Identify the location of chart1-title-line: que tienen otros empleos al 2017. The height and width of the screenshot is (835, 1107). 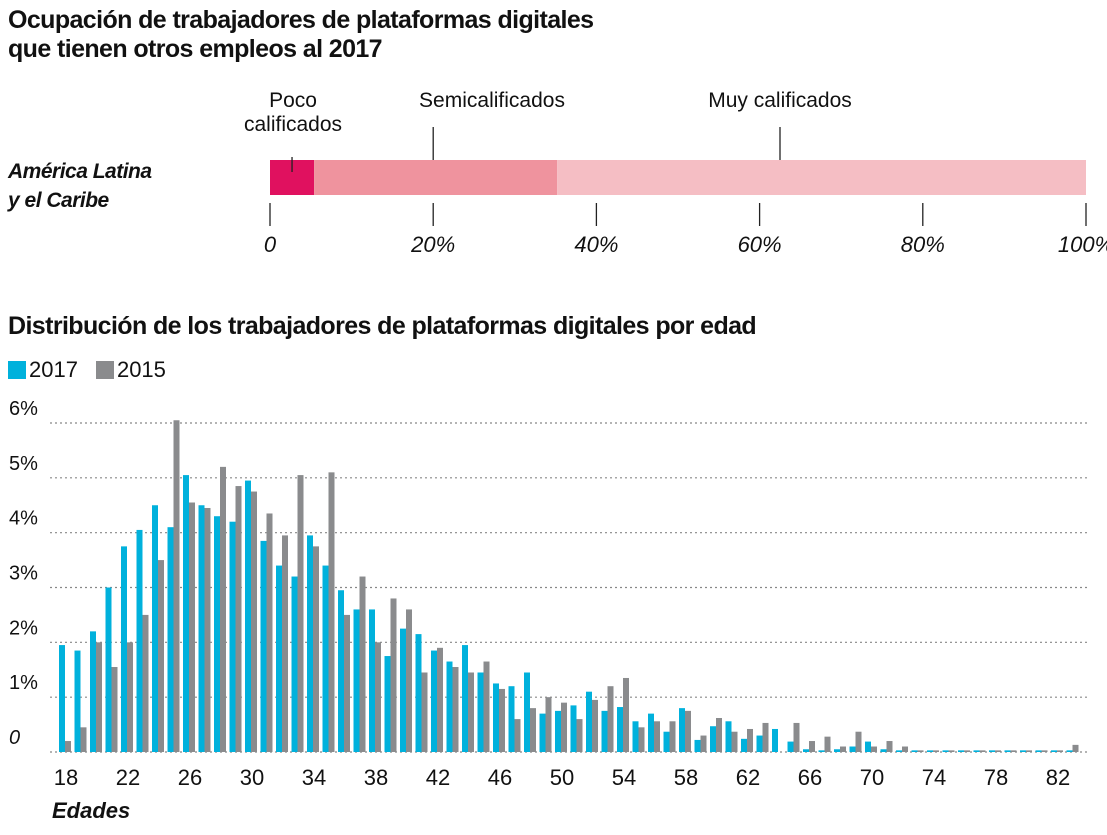
(195, 49).